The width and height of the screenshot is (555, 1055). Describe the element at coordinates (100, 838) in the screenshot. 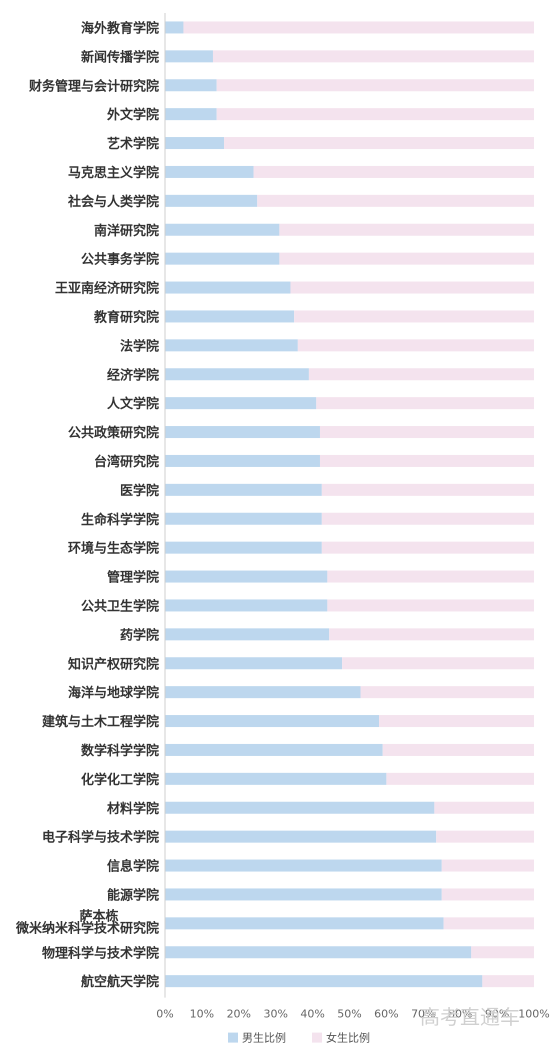

I see `category-label: 电子科学与技术学院` at that location.